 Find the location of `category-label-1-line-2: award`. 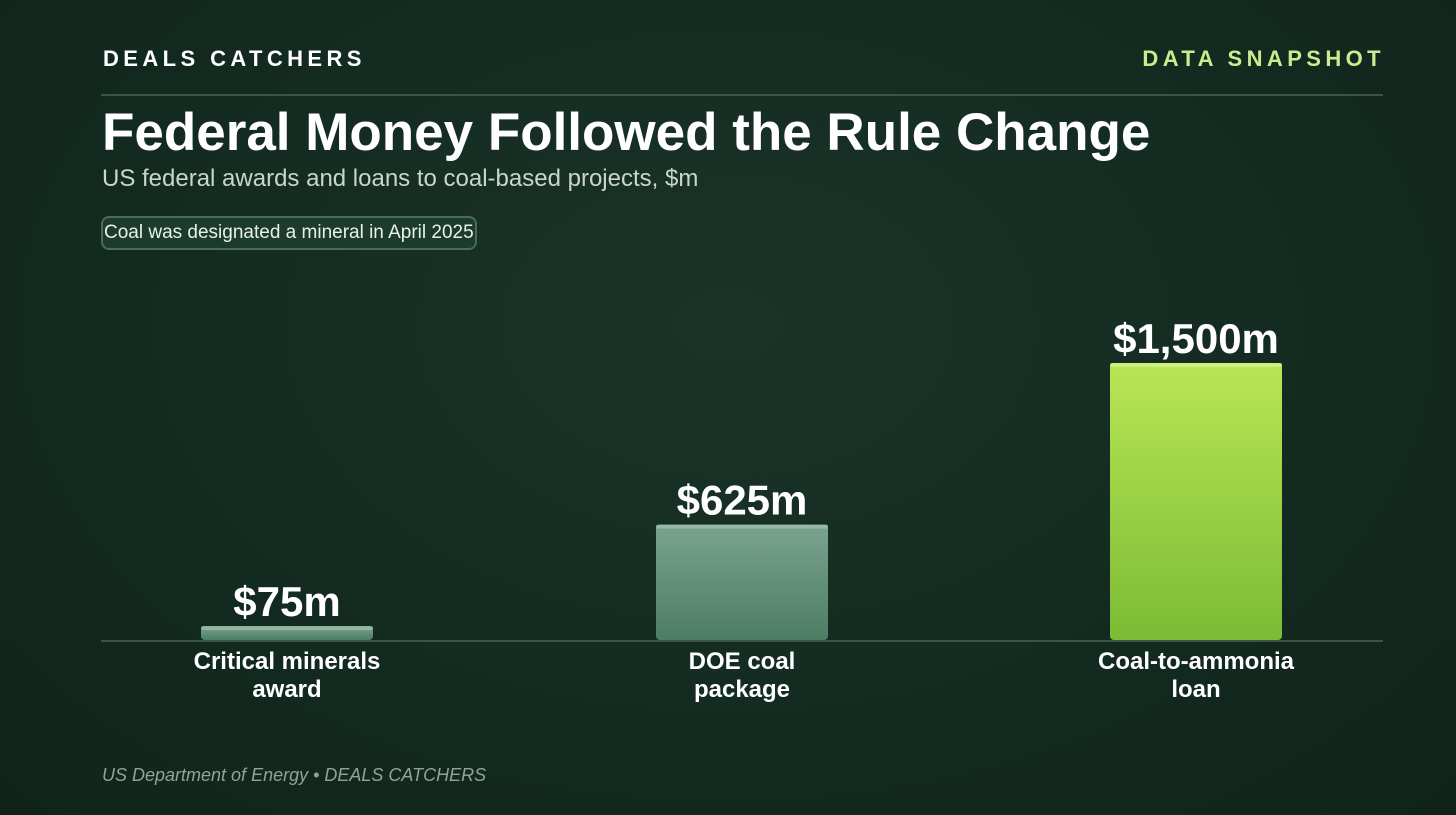

category-label-1-line-2: award is located at coordinates (286, 689).